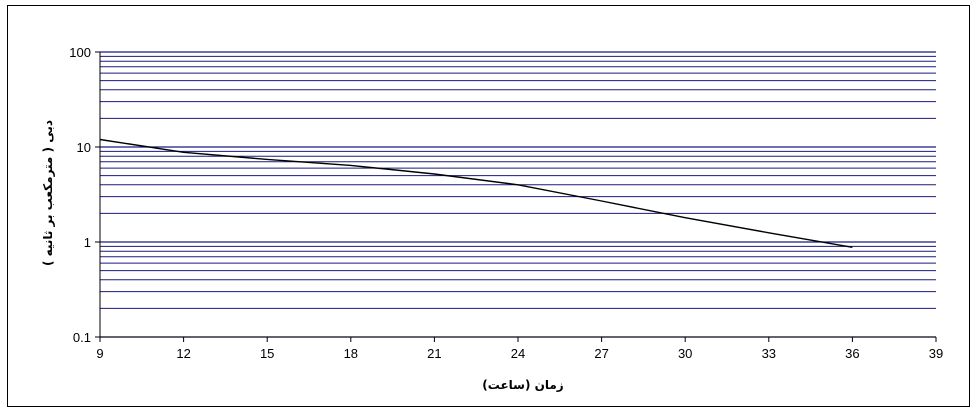 The height and width of the screenshot is (412, 977). I want to click on y-tick-label: 1, so click(87, 242).